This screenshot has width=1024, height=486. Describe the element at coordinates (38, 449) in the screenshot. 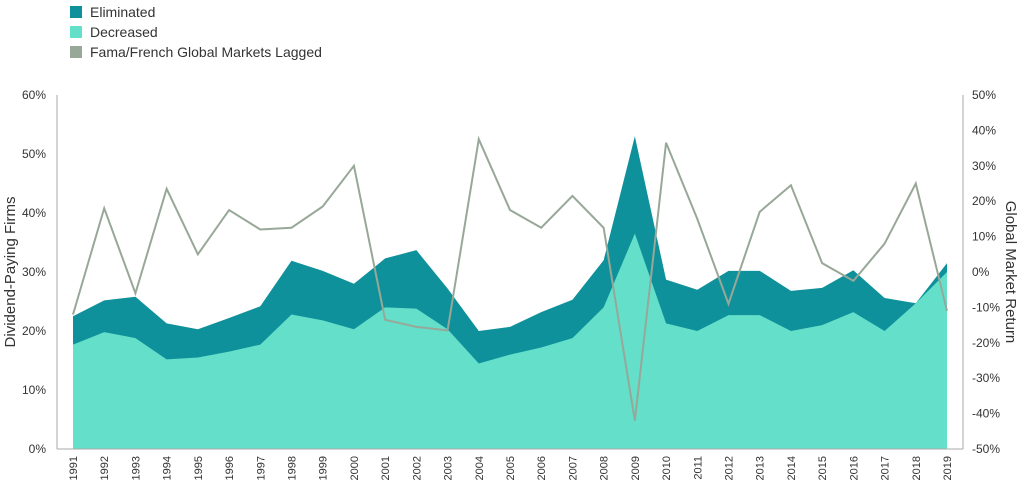

I see `left-tick-label: 0%` at that location.